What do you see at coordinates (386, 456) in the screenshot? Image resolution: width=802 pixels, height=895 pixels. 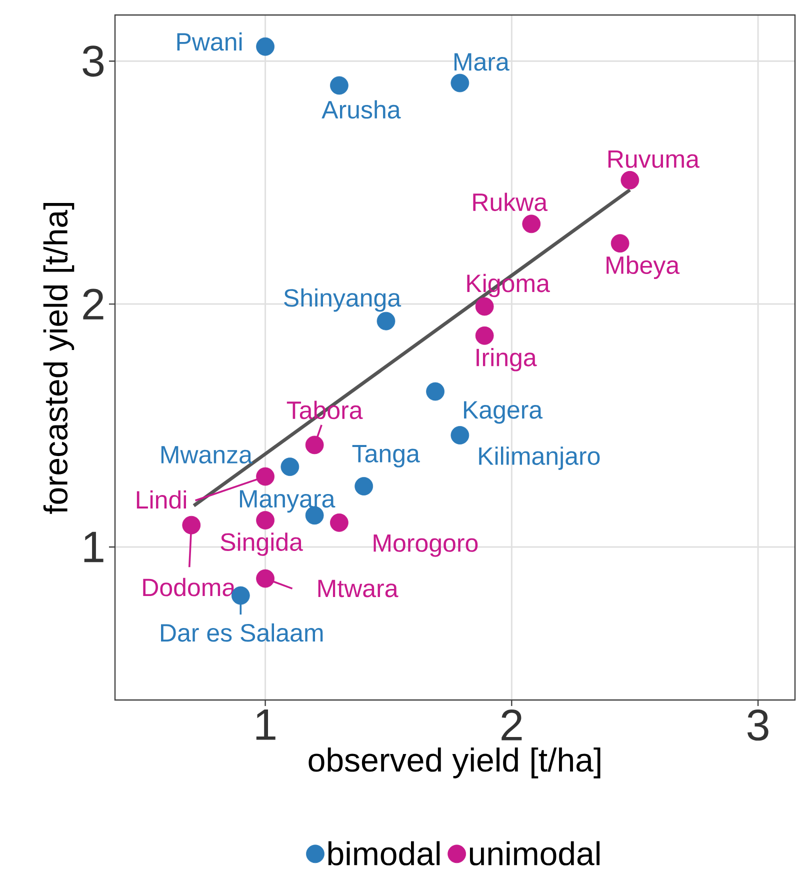 I see `annotation: Tanga` at bounding box center [386, 456].